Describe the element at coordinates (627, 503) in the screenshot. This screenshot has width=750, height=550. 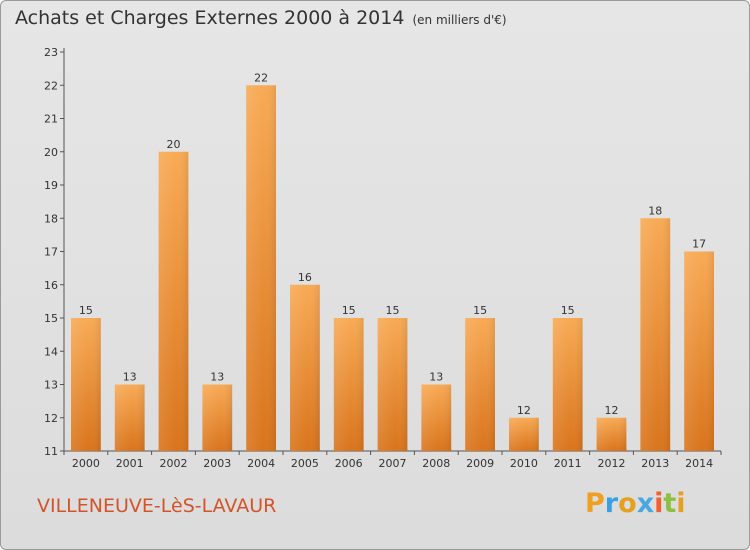
I see `logo-letter: o` at that location.